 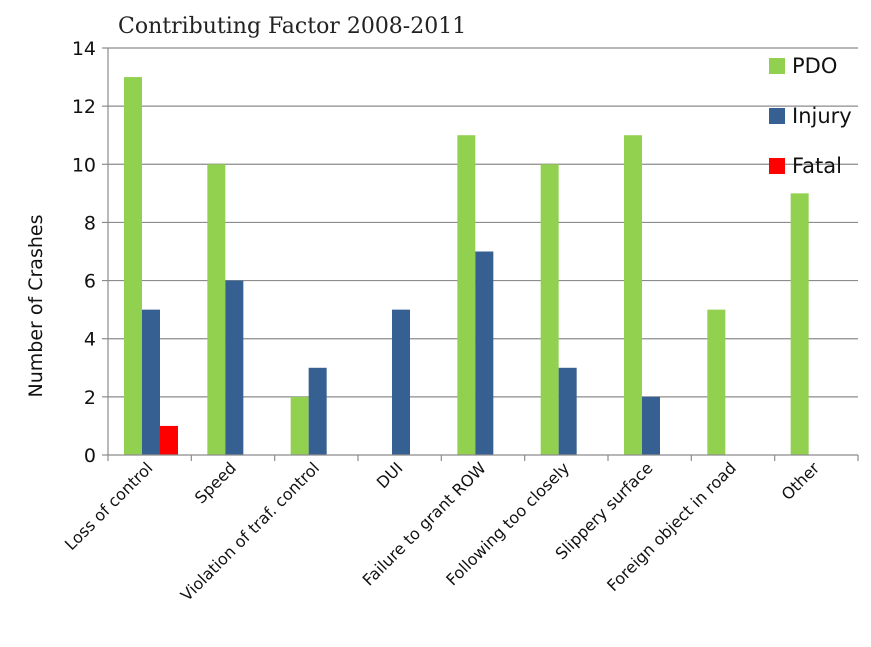 I want to click on x-tick-label: Loss of control, so click(x=109, y=506).